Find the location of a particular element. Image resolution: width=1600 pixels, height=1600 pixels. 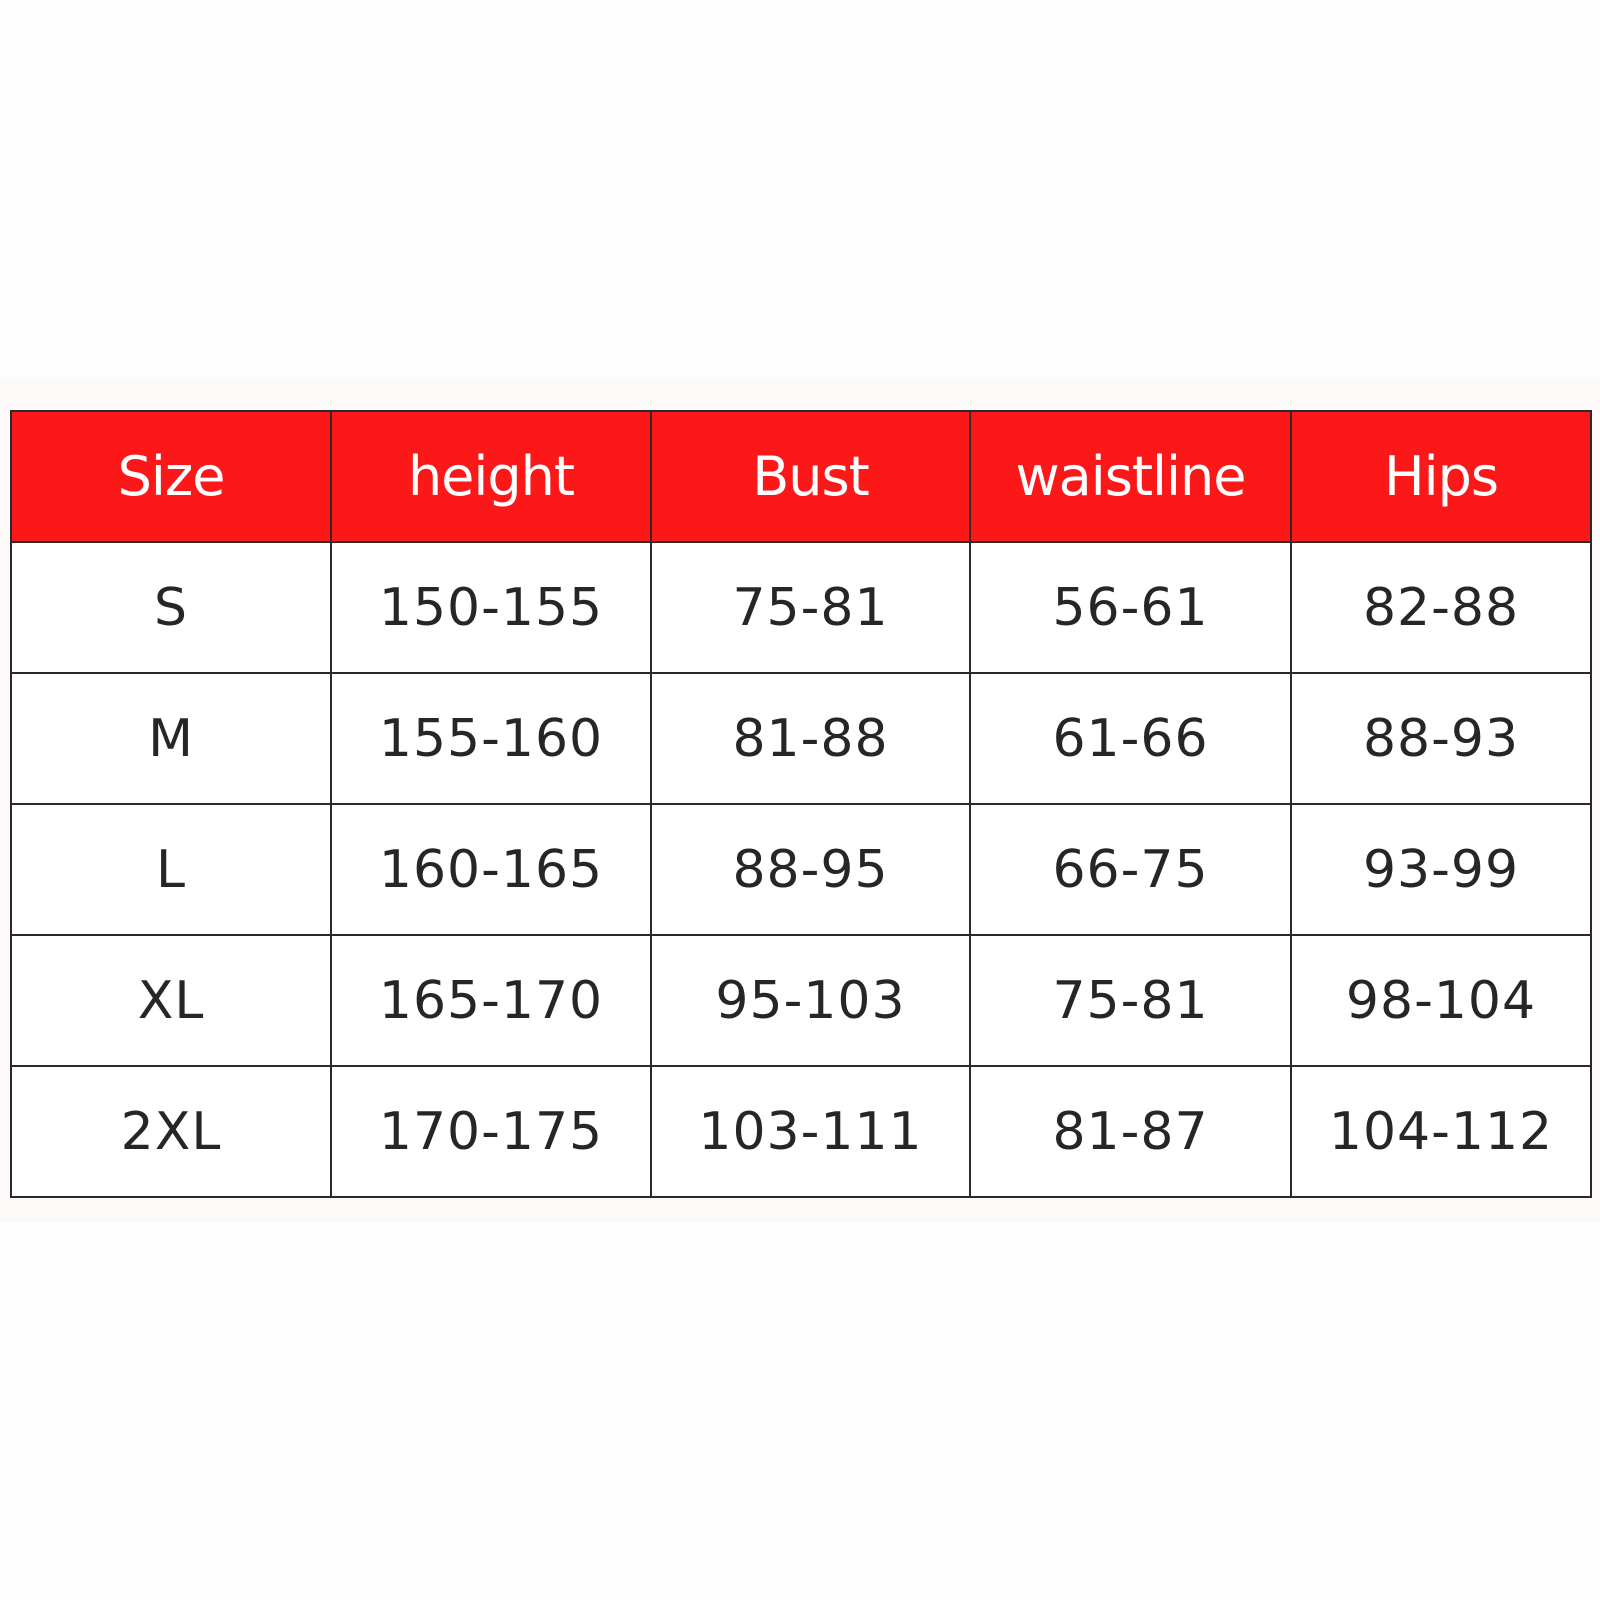

table-row: 2XL 170-175 103-111 81-87 104-112 is located at coordinates (801, 1131).